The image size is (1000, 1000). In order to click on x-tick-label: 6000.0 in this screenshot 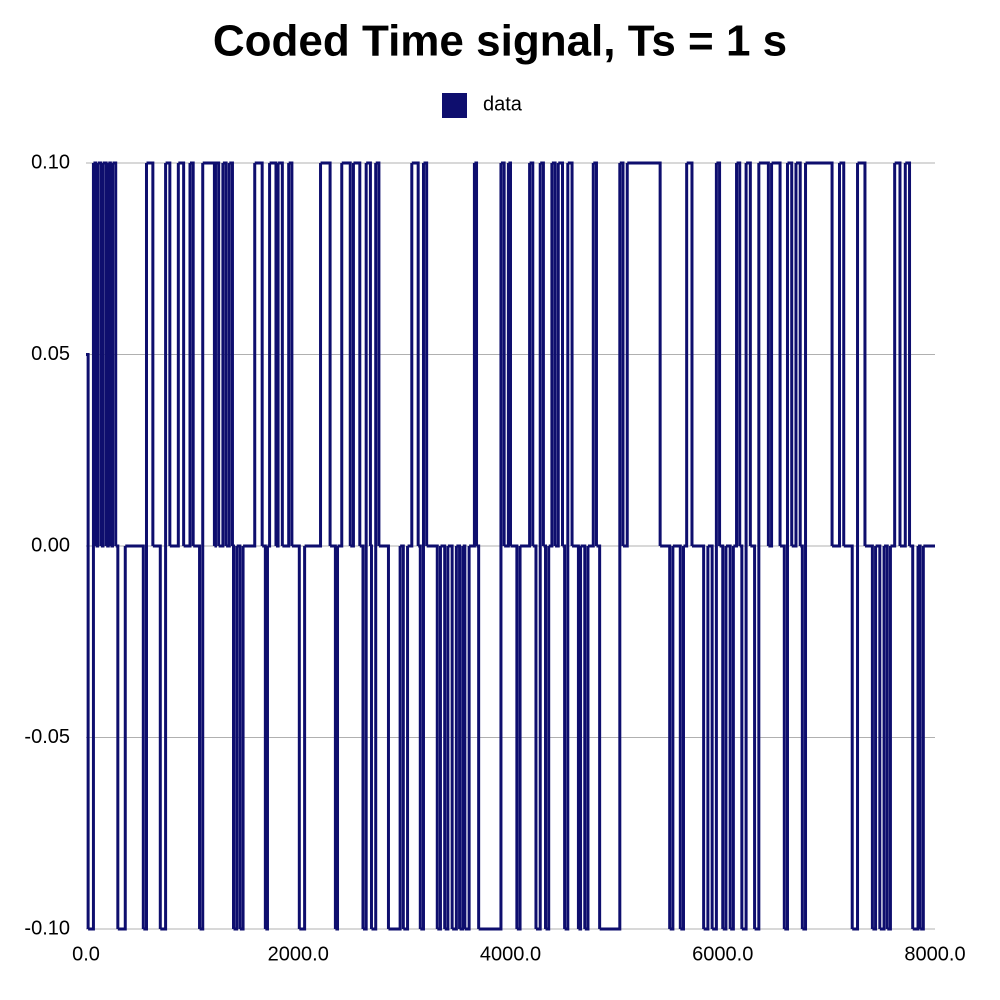, I will do `click(722, 954)`.